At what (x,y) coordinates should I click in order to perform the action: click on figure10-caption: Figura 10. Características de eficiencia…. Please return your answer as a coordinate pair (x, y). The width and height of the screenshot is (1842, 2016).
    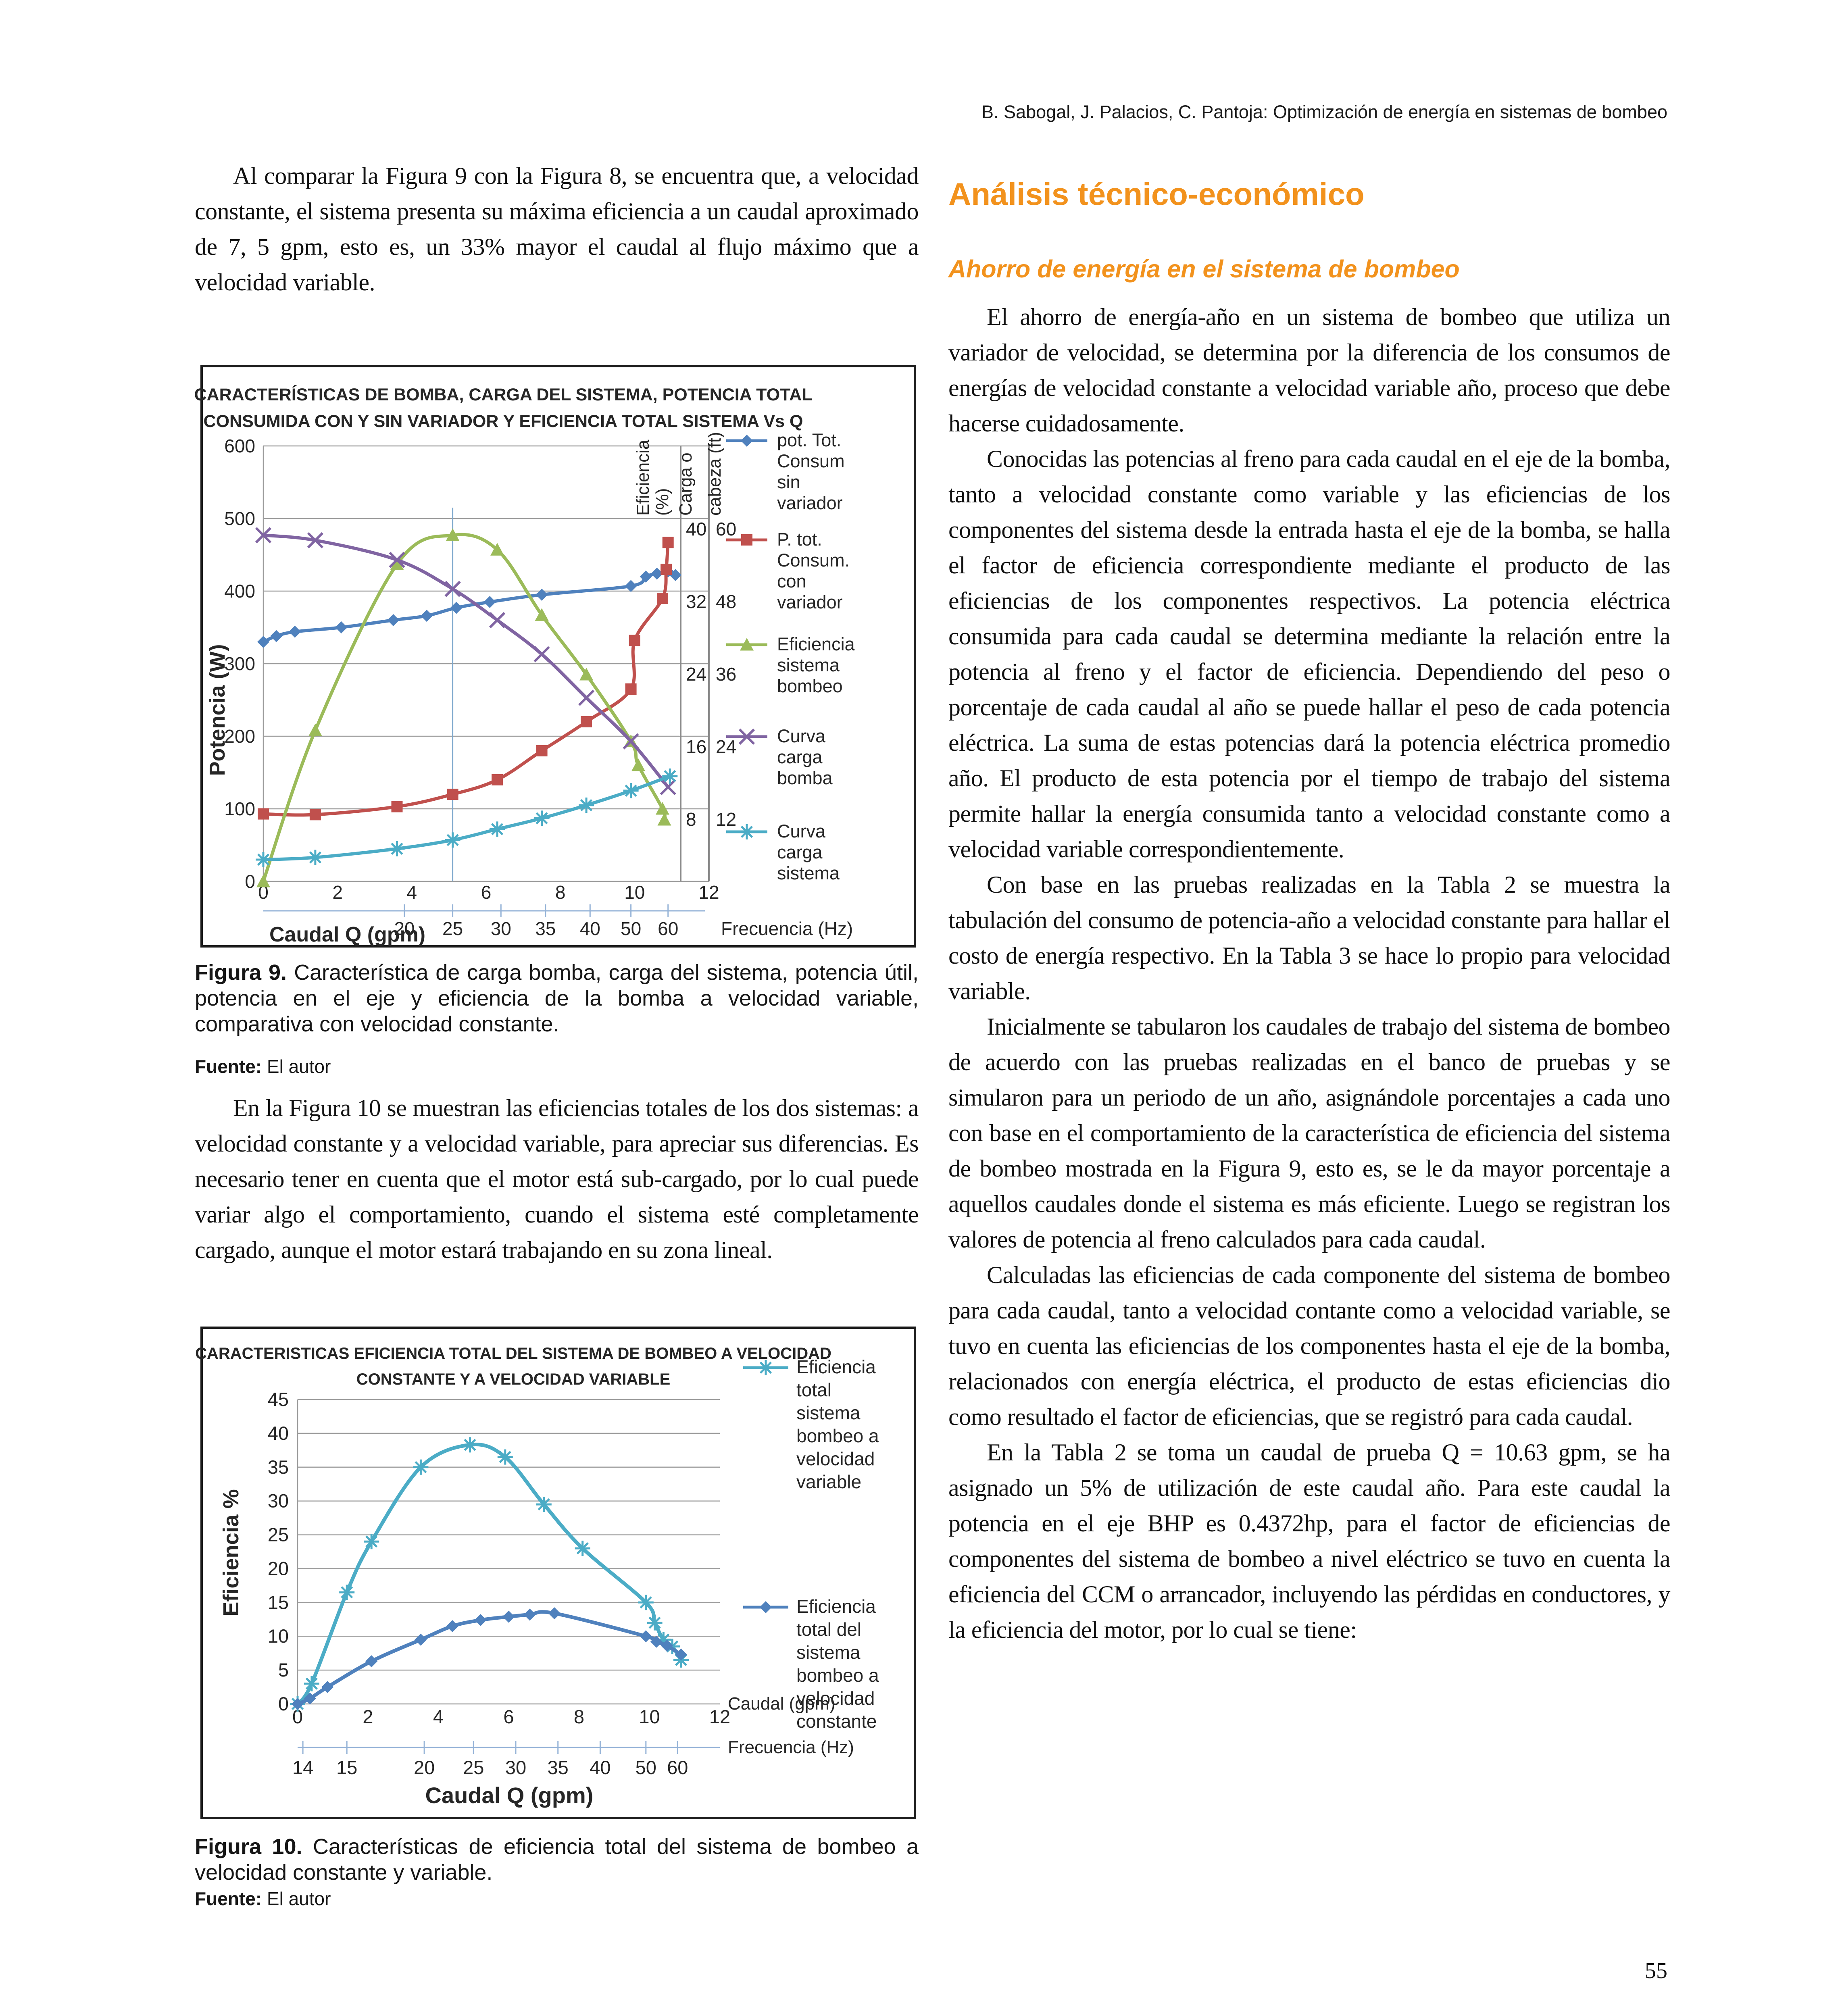
    Looking at the image, I should click on (557, 1860).